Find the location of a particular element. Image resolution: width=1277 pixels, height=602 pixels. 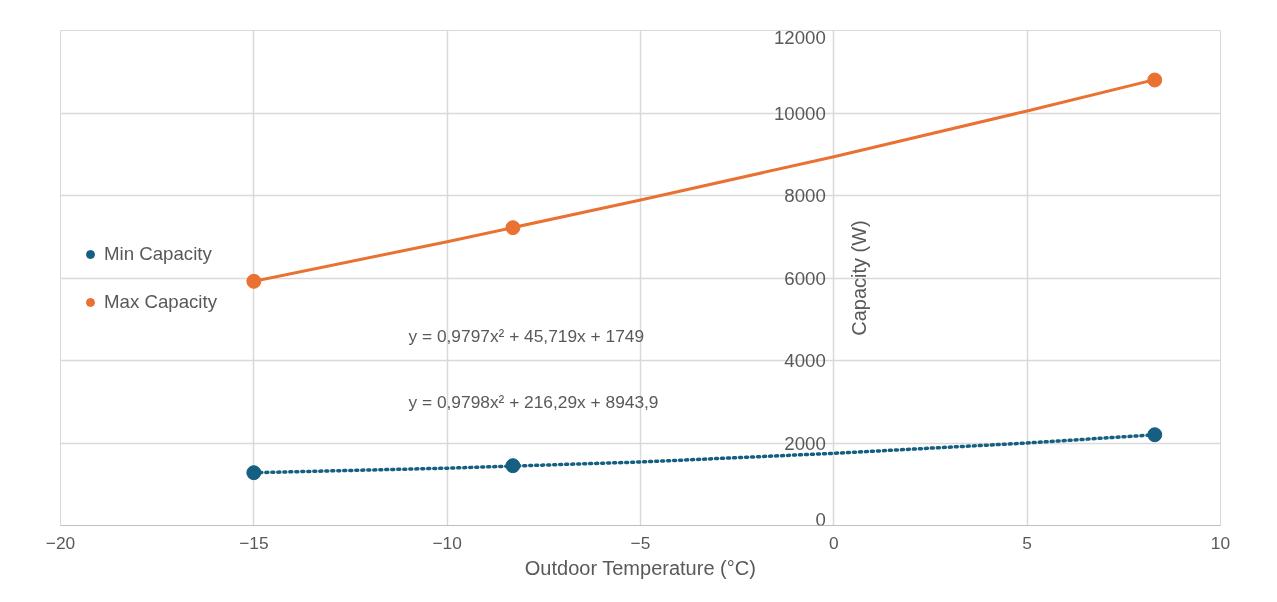

legend-label: Min Capacity is located at coordinates (158, 253).